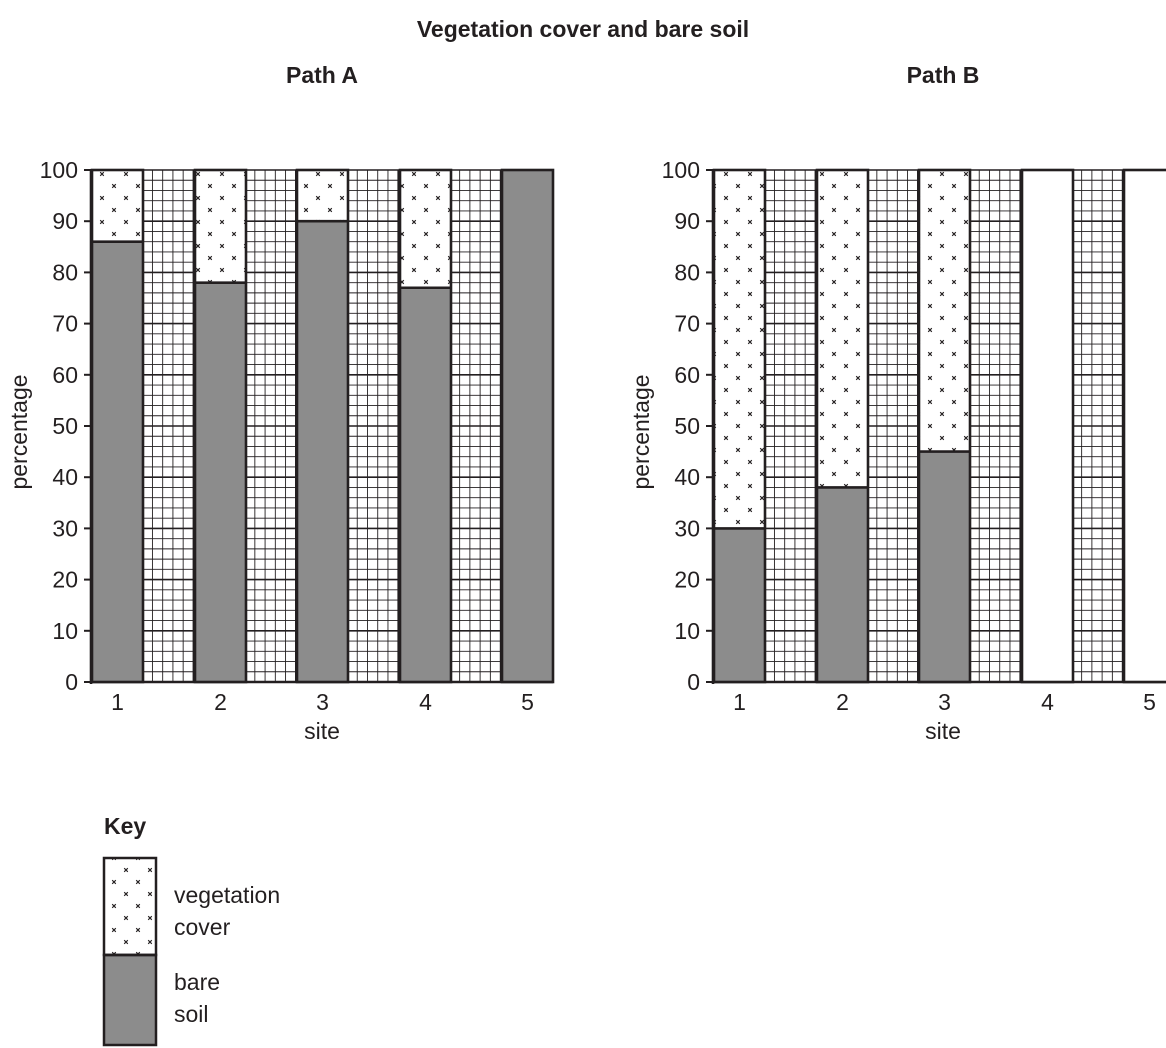 This screenshot has height=1048, width=1166. I want to click on legend: Key vegetation cover bare soil, so click(191, 930).